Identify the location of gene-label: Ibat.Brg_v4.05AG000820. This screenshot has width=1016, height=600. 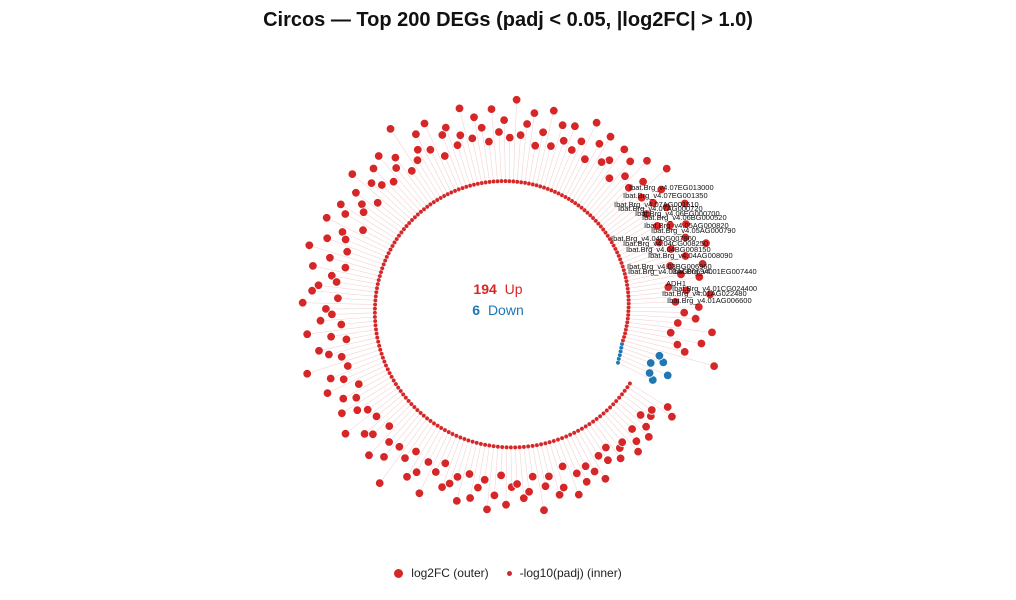
(686, 225).